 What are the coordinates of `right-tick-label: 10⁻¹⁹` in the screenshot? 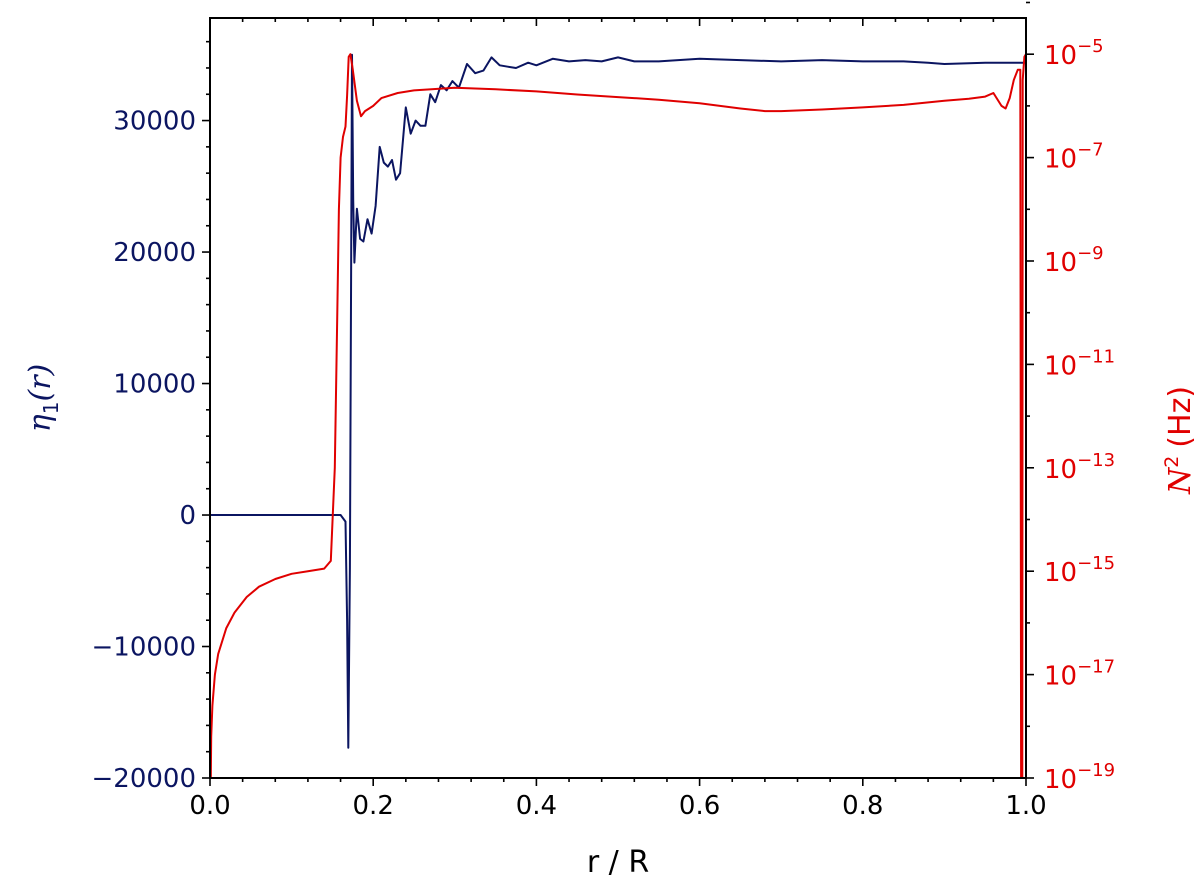 It's located at (1079, 777).